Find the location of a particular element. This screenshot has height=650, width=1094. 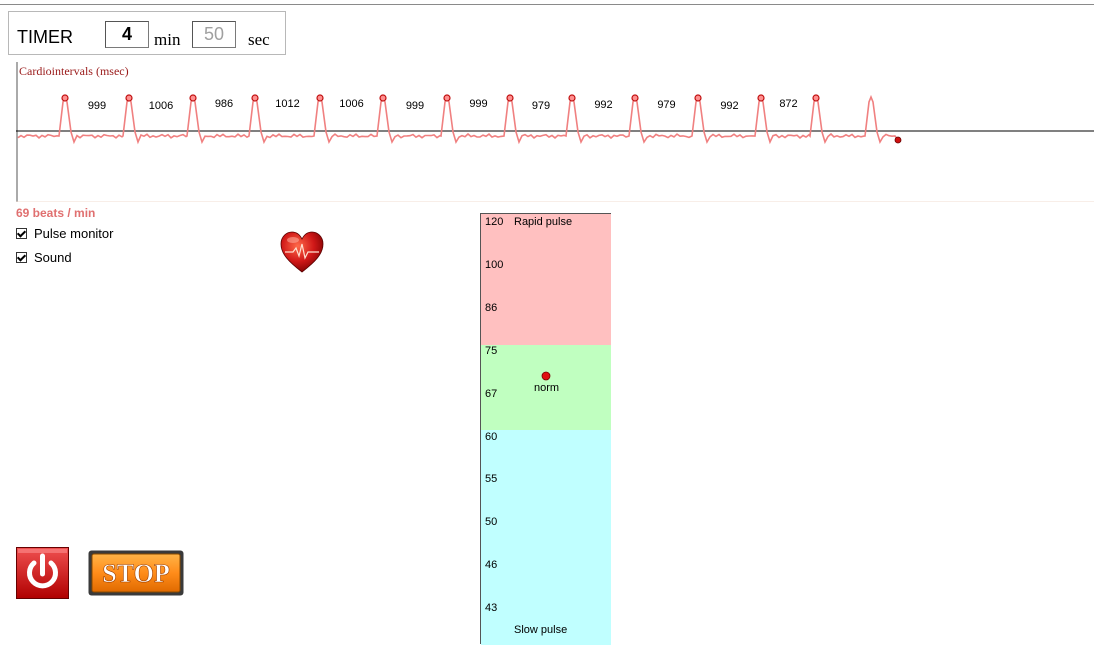

timer-title: TIMER is located at coordinates (45, 37).